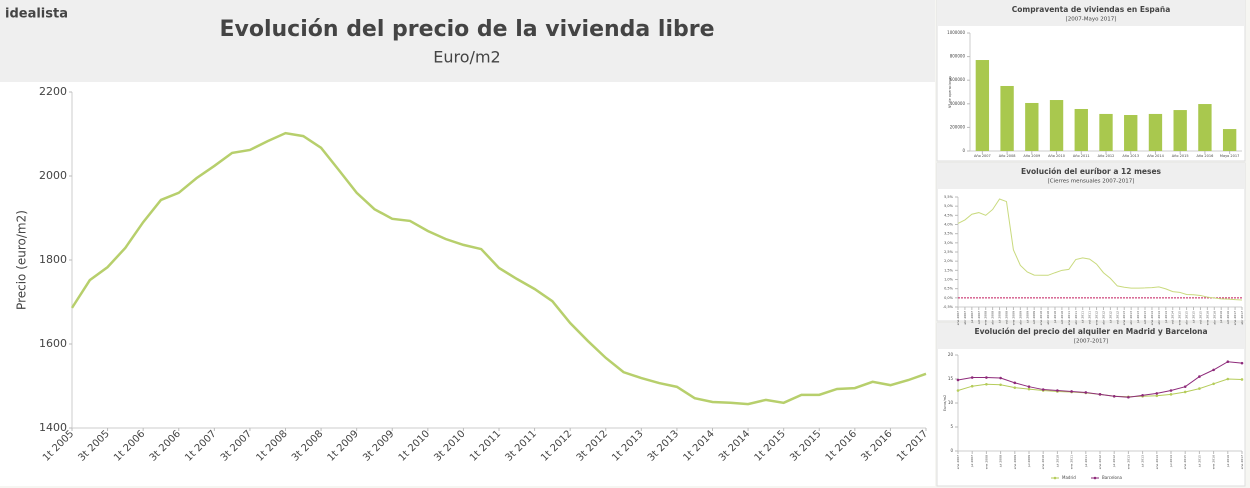 The height and width of the screenshot is (488, 1250). What do you see at coordinates (1138, 317) in the screenshot?
I see `x-tick-label: jul 2013` at bounding box center [1138, 317].